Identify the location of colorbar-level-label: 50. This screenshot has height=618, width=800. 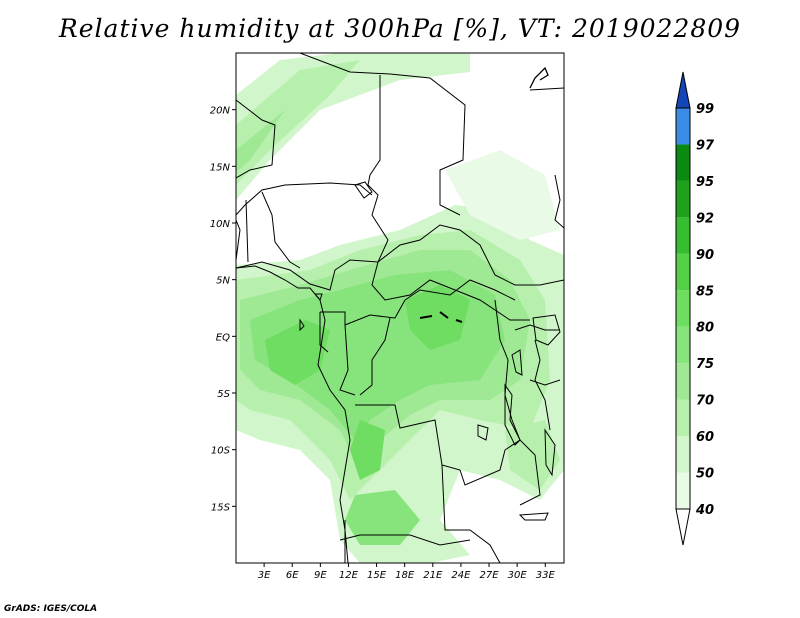
(705, 474).